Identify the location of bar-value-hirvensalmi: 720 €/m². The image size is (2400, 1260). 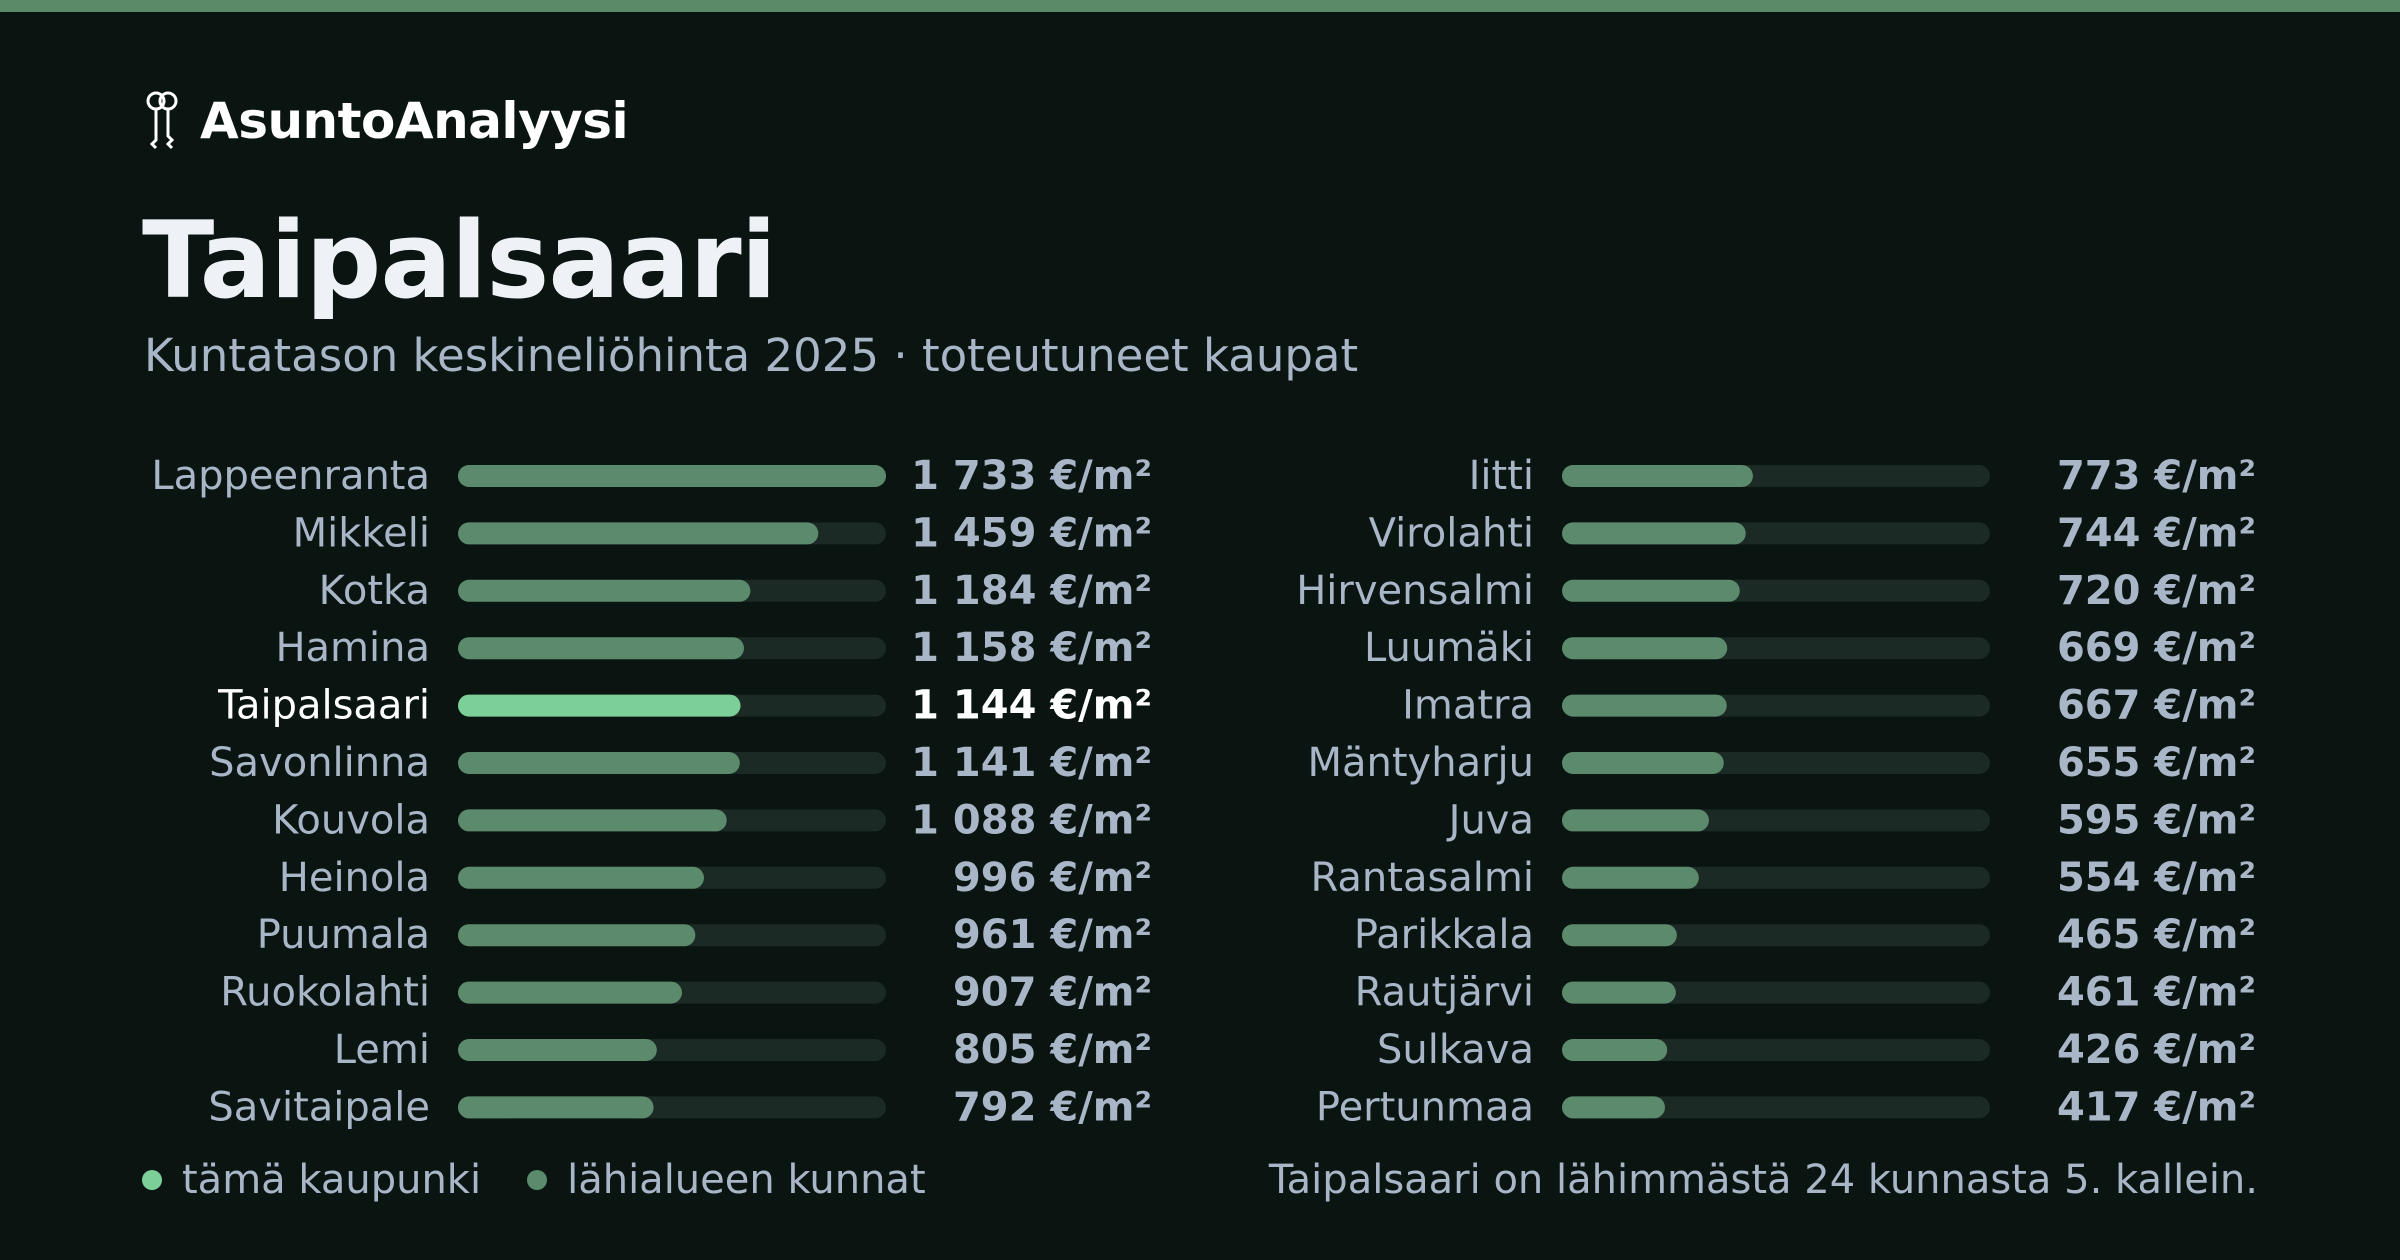
(2156, 591).